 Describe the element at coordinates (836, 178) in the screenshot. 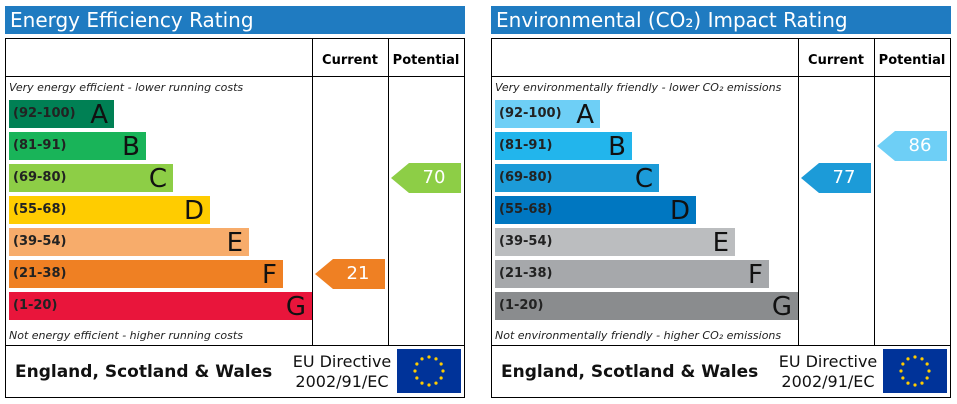

I see `current-rating-arrow: 77` at that location.